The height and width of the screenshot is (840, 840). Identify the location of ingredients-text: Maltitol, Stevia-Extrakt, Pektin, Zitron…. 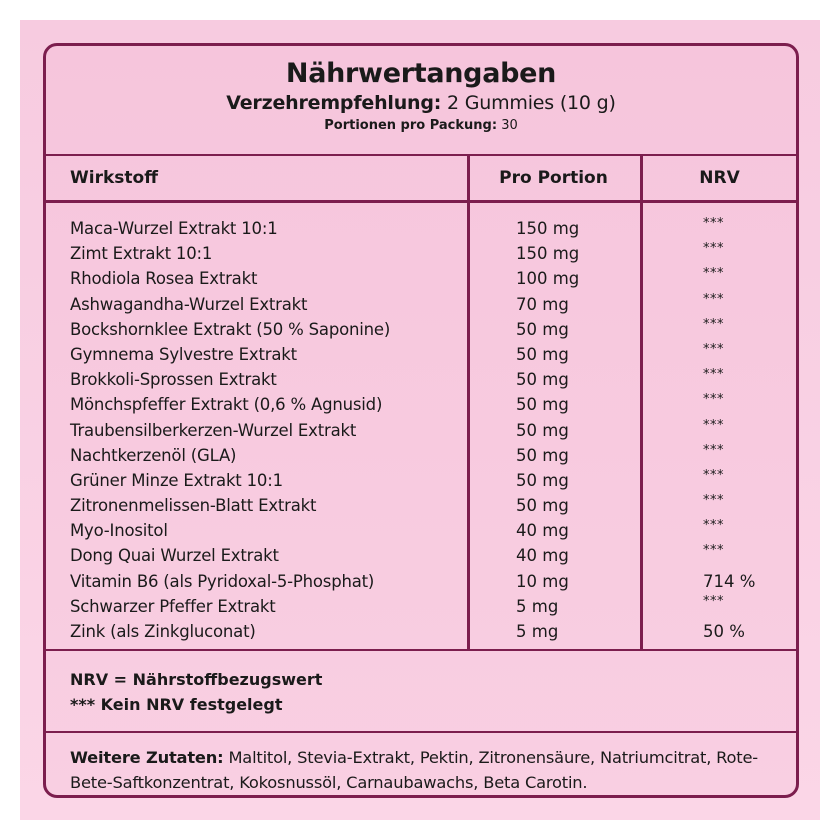
(414, 770).